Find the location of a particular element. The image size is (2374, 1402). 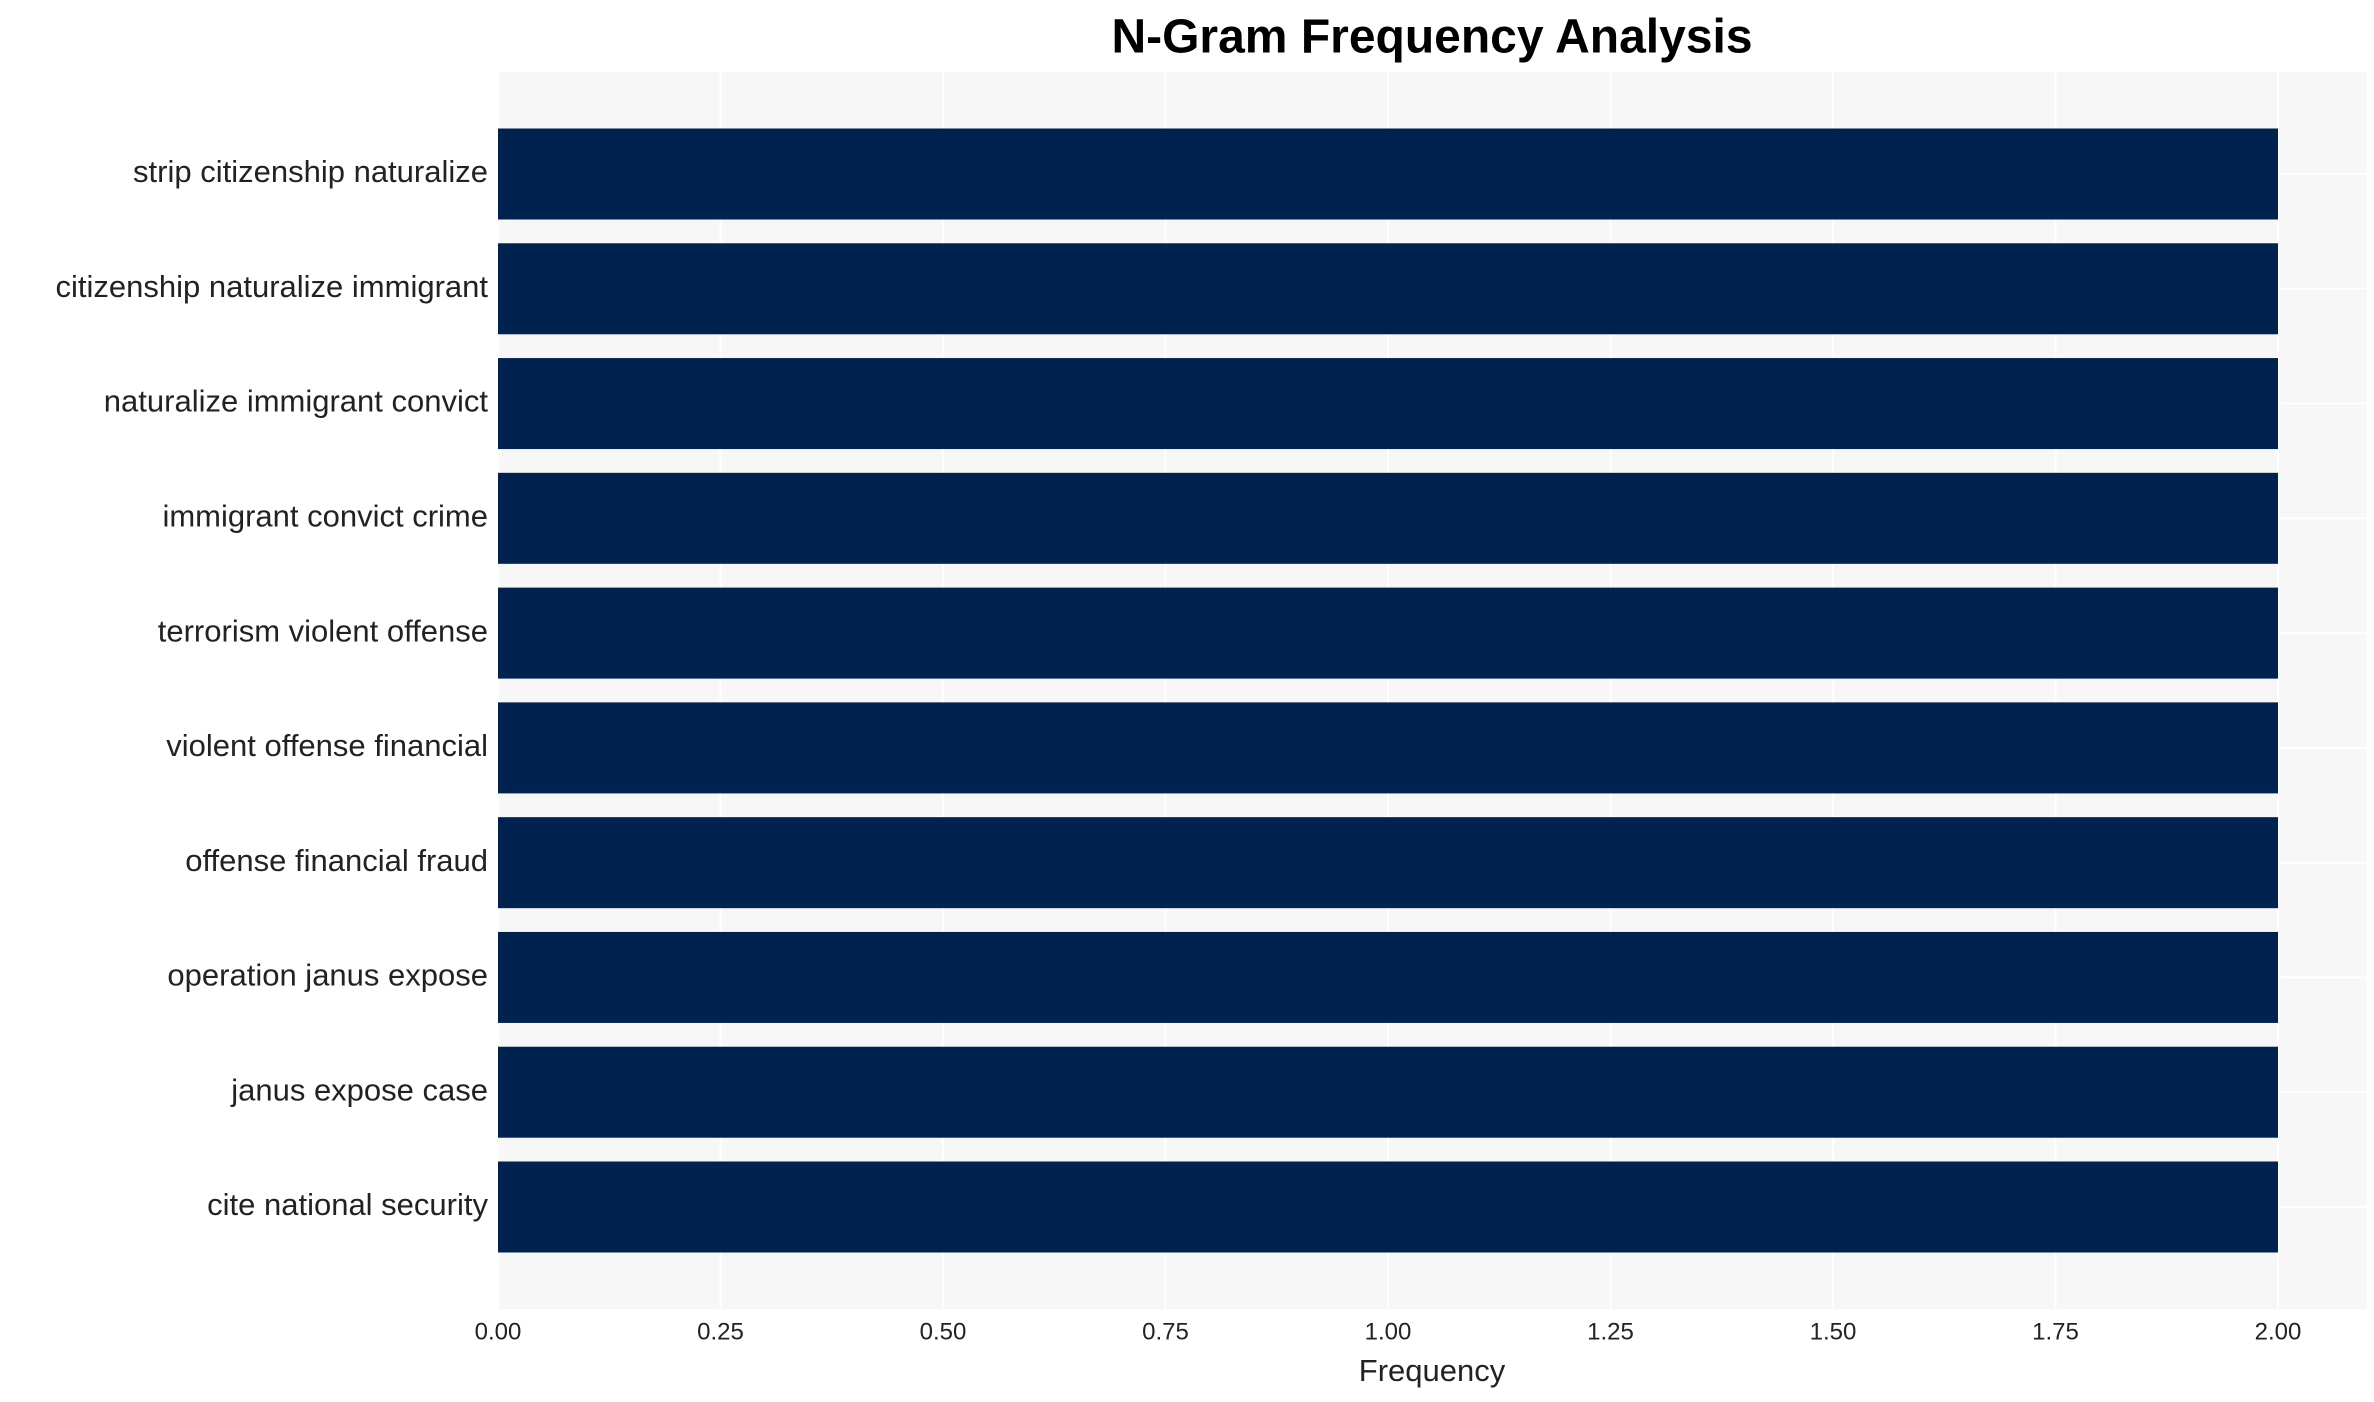

y-tick-label: operation janus expose is located at coordinates (327, 975).